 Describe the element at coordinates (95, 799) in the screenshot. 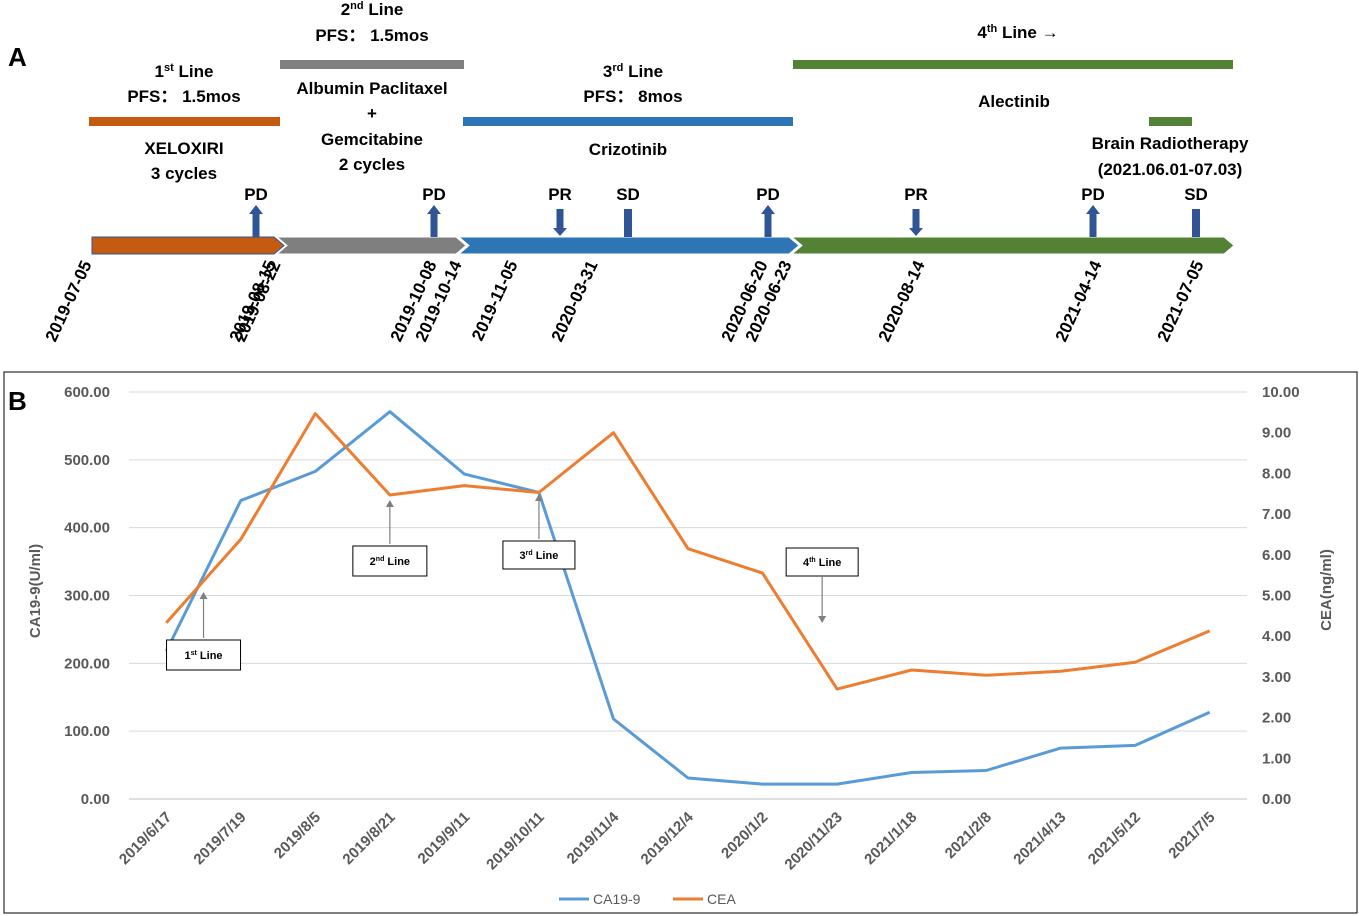

I see `y-left-tick-label: 0.00` at that location.